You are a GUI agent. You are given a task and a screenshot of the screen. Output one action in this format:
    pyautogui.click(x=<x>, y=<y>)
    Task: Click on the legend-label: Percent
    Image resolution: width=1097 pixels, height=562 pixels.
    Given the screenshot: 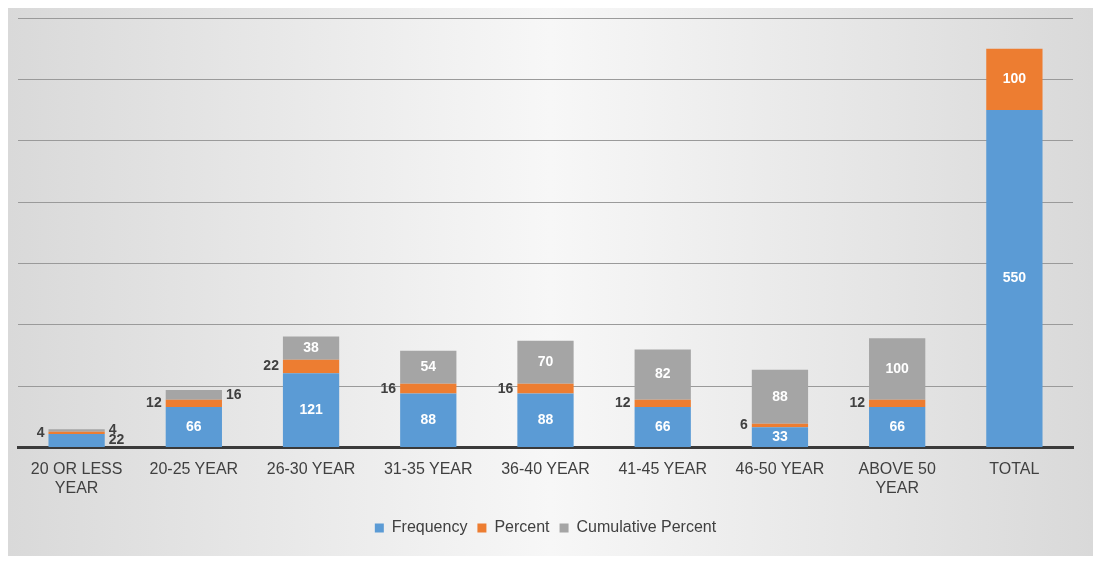 What is the action you would take?
    pyautogui.click(x=522, y=527)
    